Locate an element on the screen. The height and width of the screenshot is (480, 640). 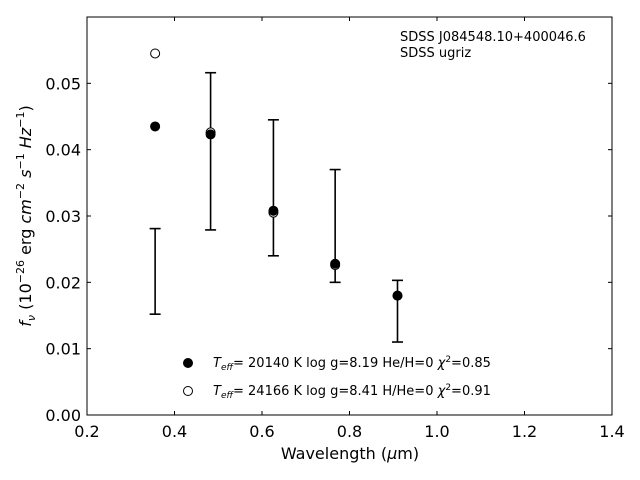
model-point-open is located at coordinates (155, 53).